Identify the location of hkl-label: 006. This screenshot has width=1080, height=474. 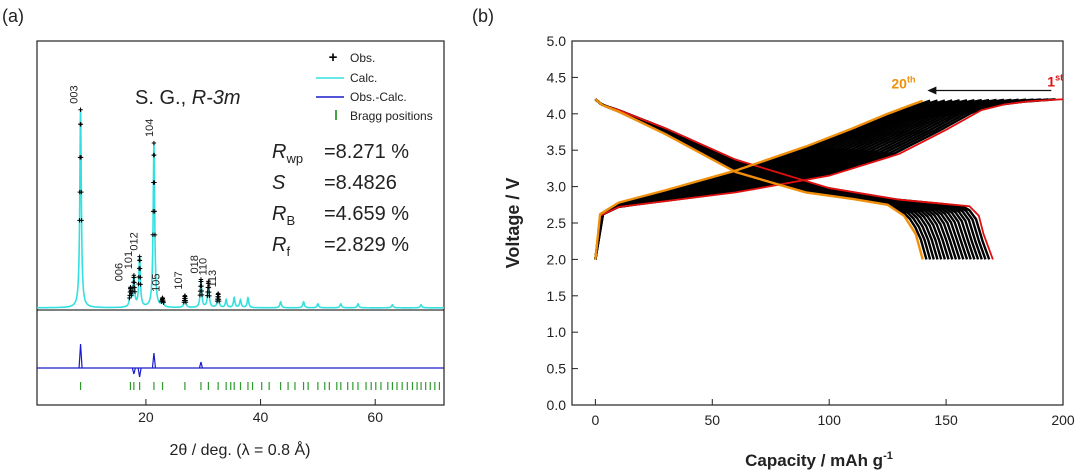
(119, 272).